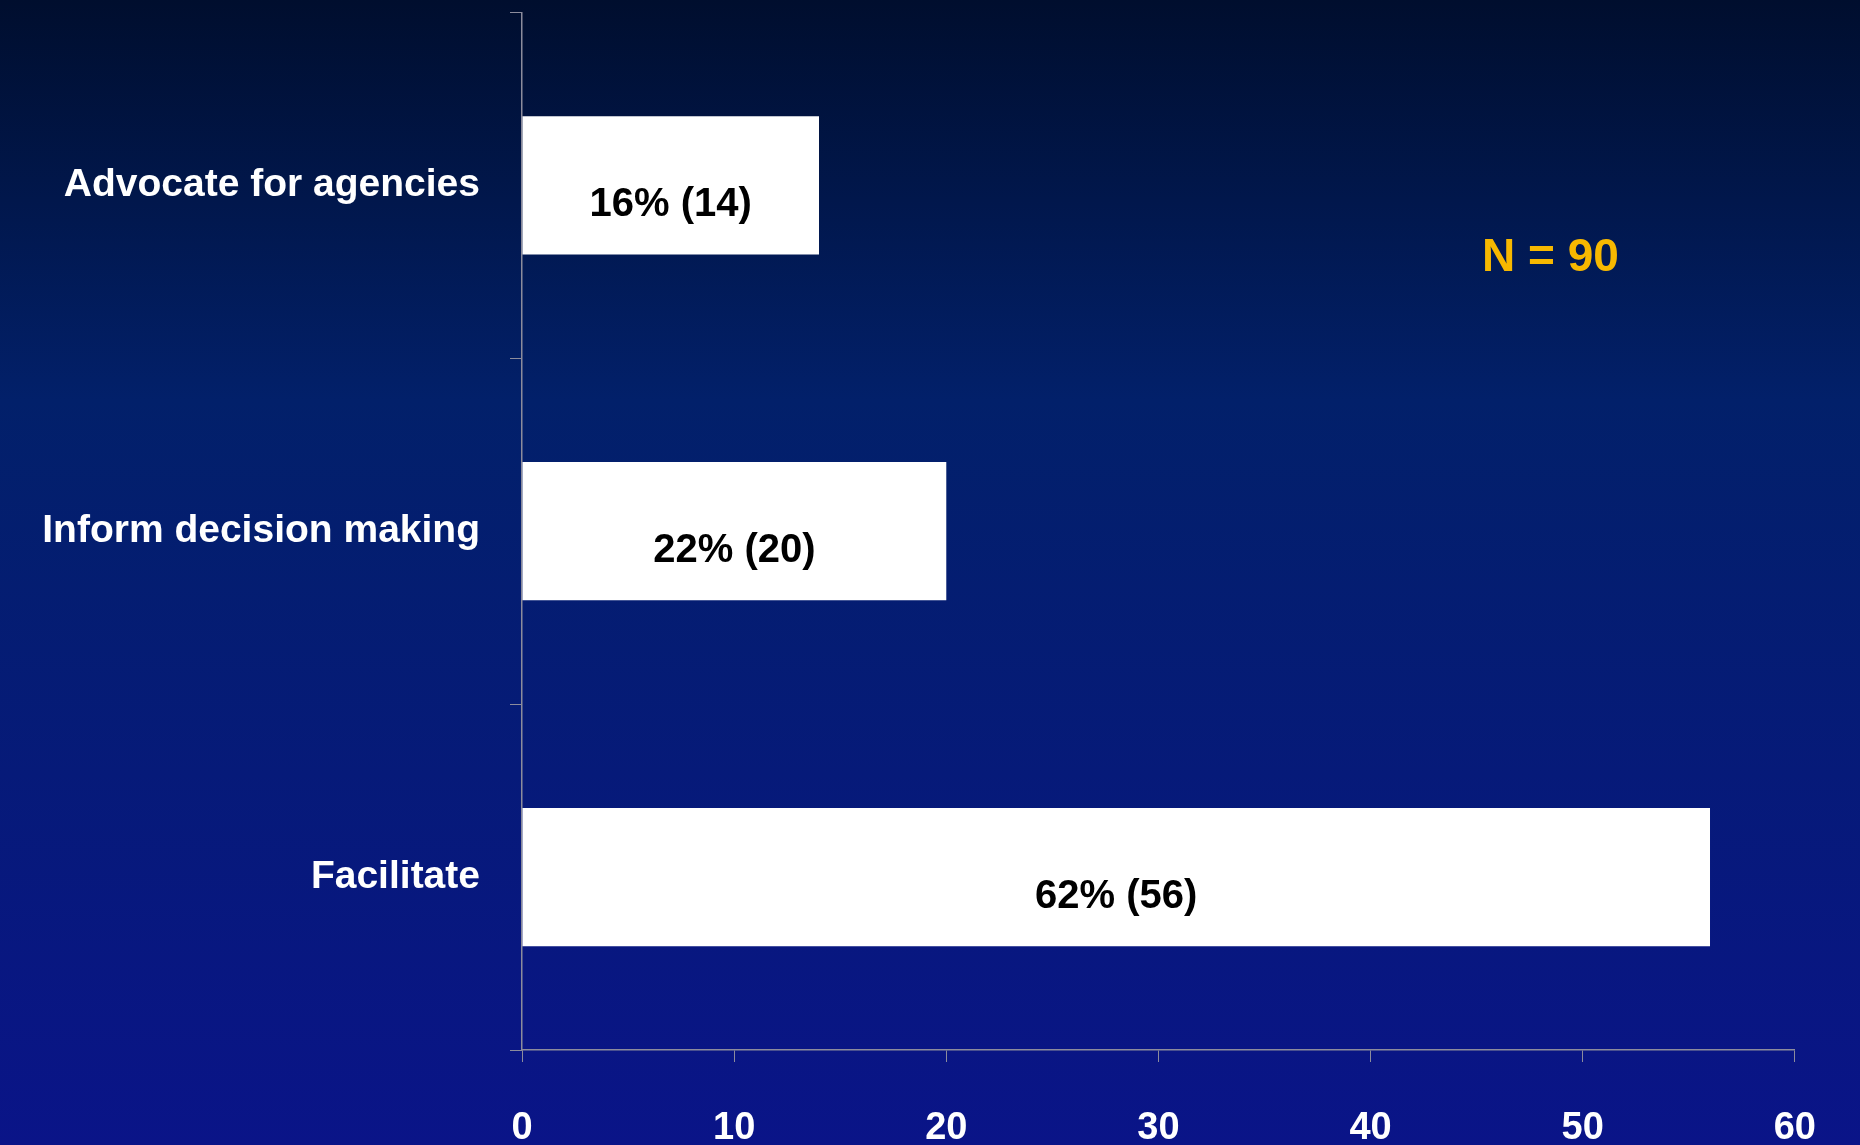  What do you see at coordinates (946, 1125) in the screenshot?
I see `x-tick-label: 20` at bounding box center [946, 1125].